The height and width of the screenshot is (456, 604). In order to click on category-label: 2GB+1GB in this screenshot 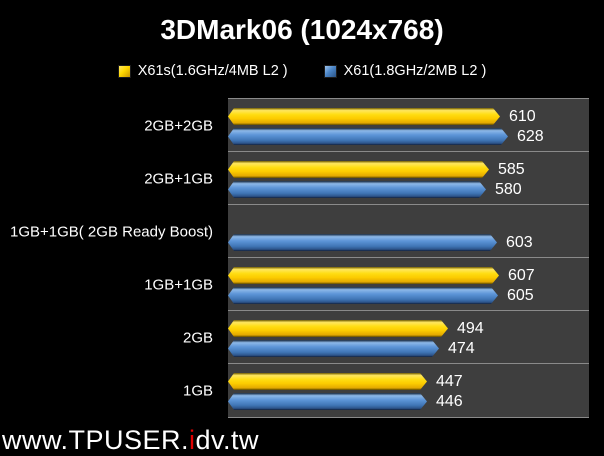, I will do `click(178, 178)`.